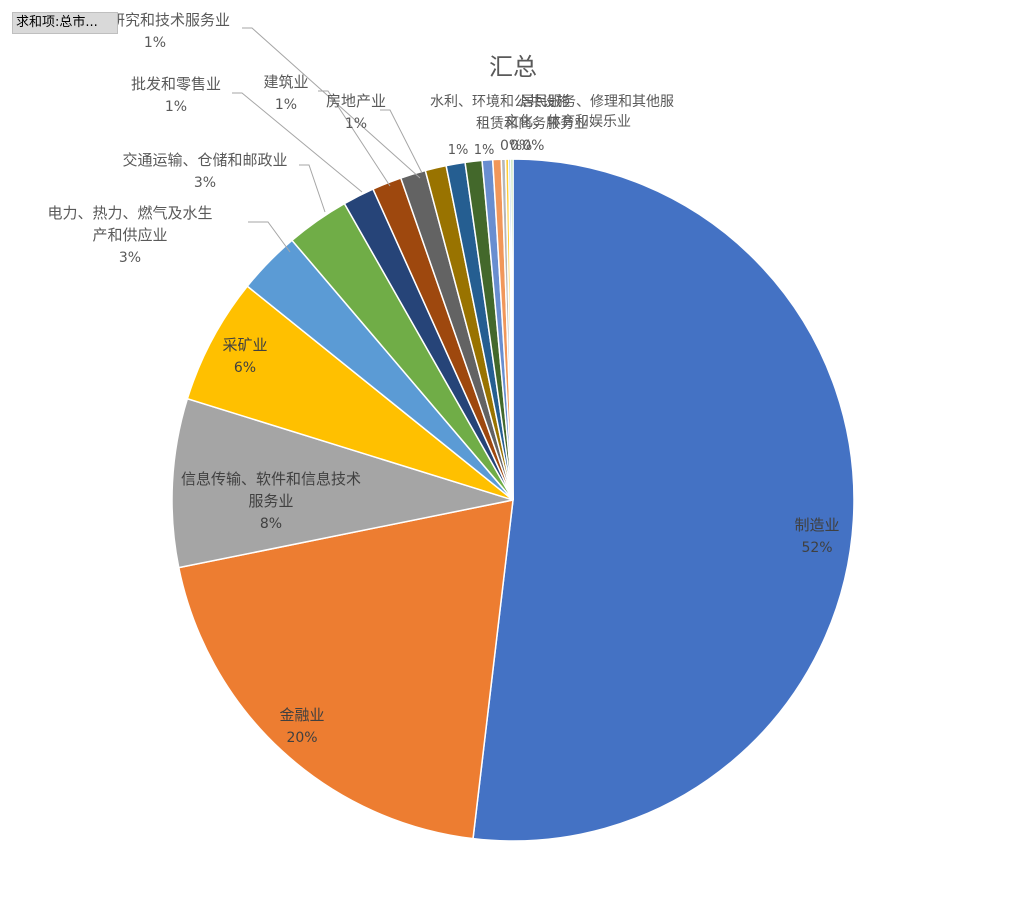 The width and height of the screenshot is (1024, 910). I want to click on overlapping-label: 水利、环境和公共设施, so click(500, 102).